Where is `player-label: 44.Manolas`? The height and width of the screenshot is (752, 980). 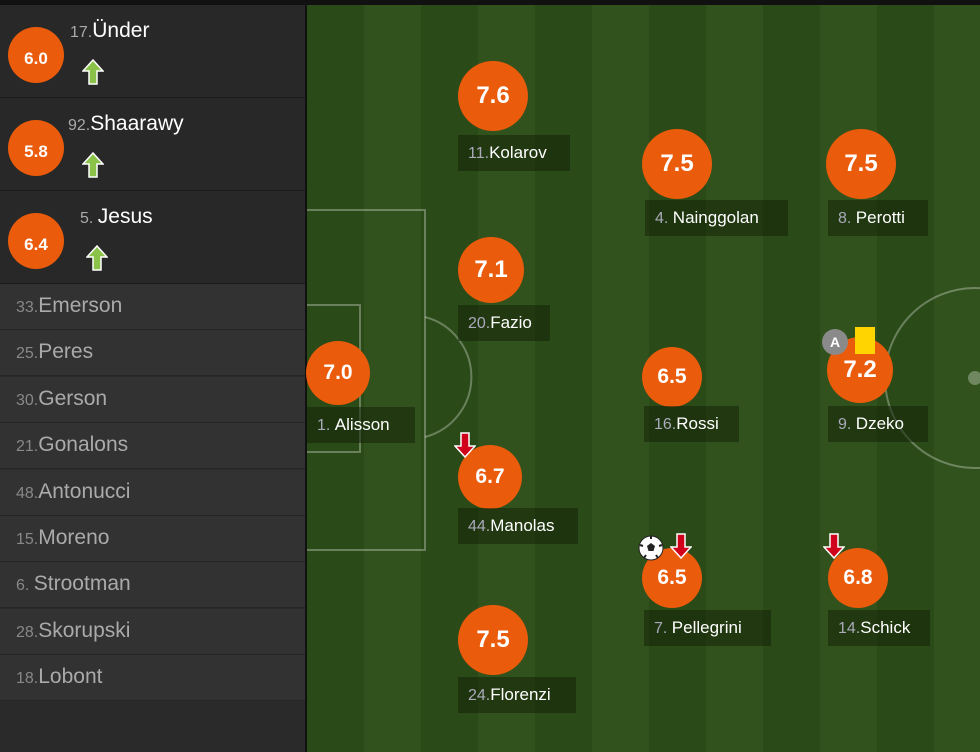
player-label: 44.Manolas is located at coordinates (518, 526).